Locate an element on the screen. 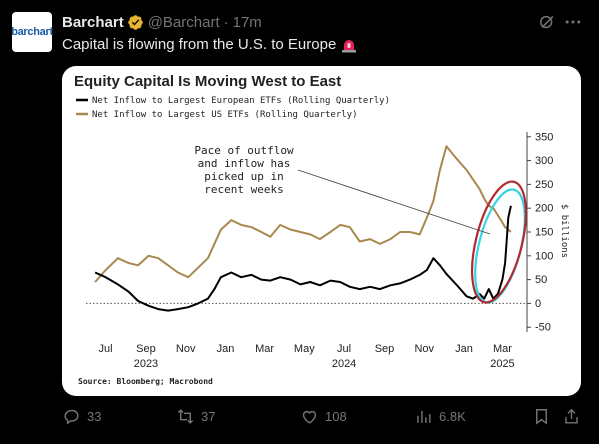 Image resolution: width=599 pixels, height=444 pixels. y-axis-ticks: 350 300 250 200 150 100 50 0 -50 is located at coordinates (540, 232).